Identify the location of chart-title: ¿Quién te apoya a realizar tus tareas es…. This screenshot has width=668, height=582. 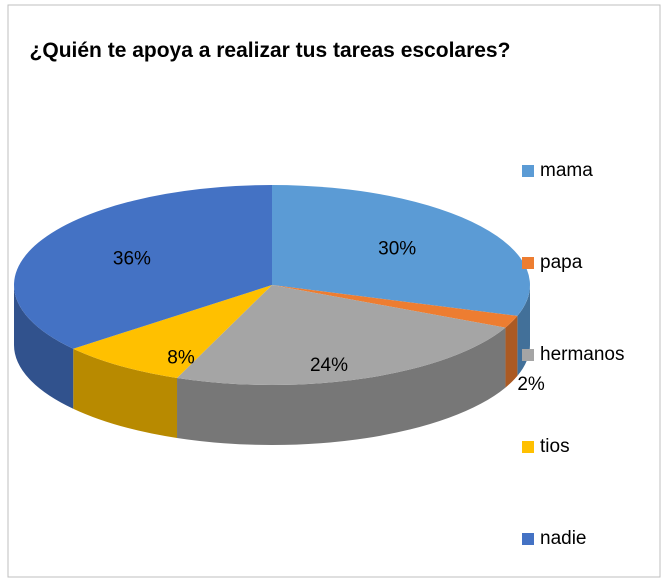
(270, 50).